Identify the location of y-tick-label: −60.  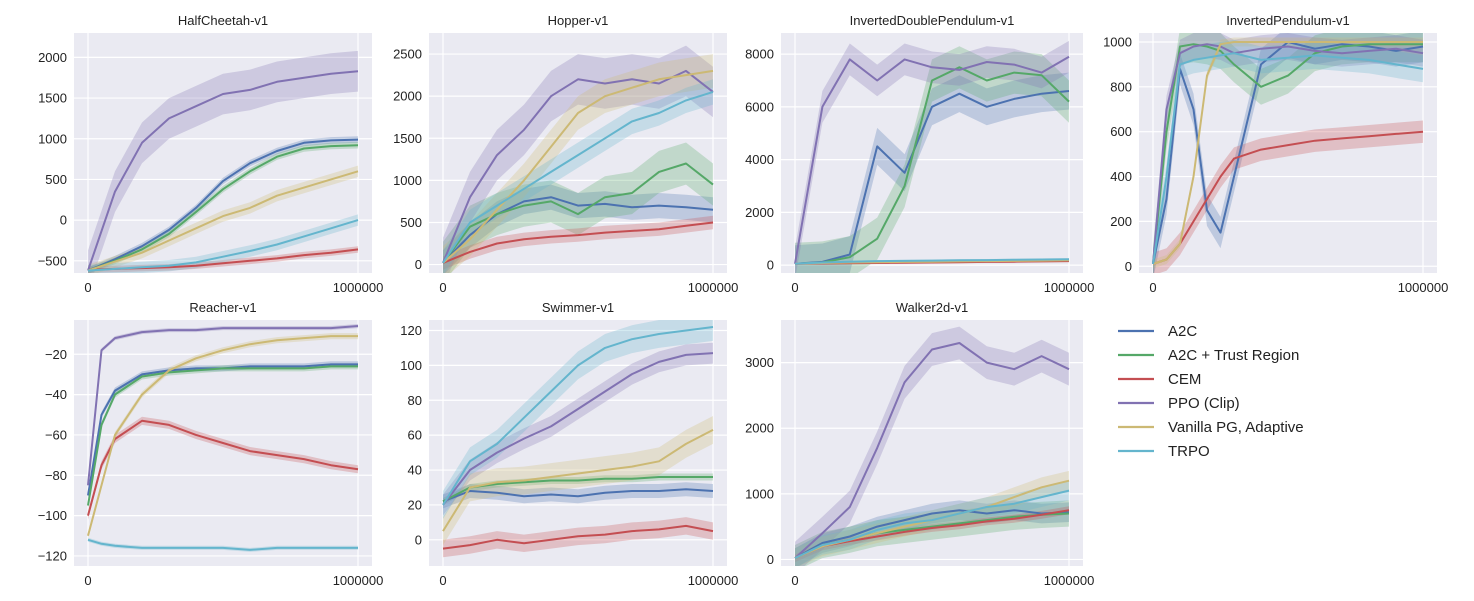
(56, 434).